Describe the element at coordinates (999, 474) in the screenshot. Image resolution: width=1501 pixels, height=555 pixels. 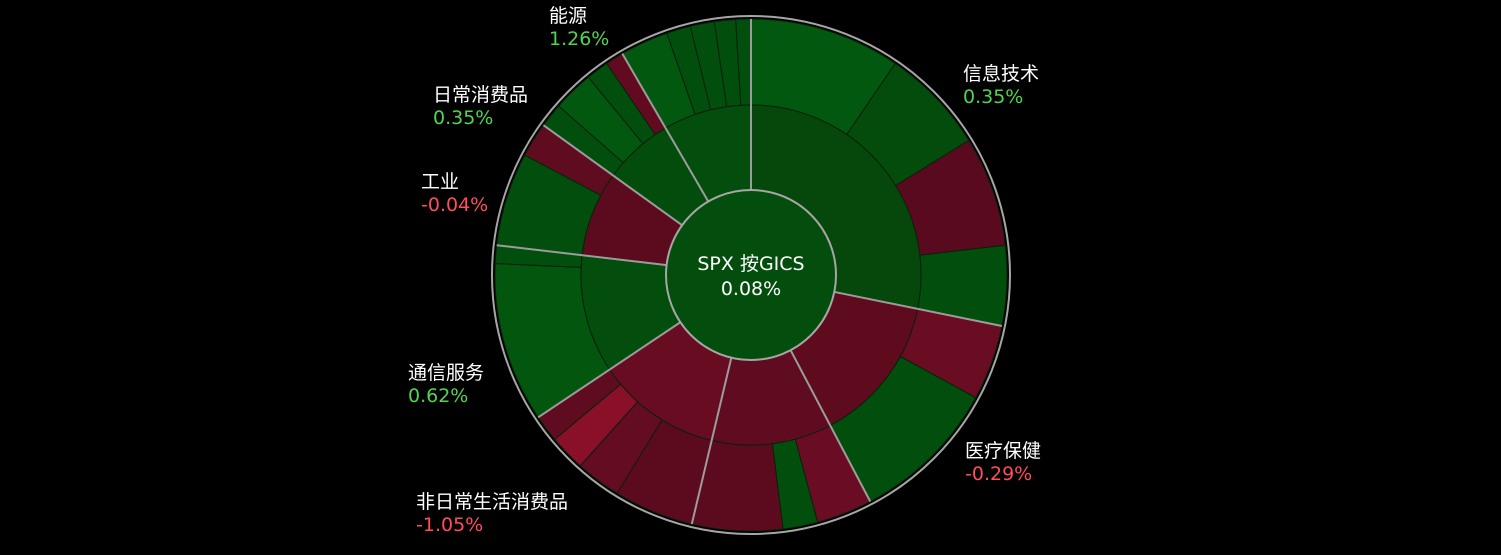
I see `label-healthcare-change: -0.29%` at that location.